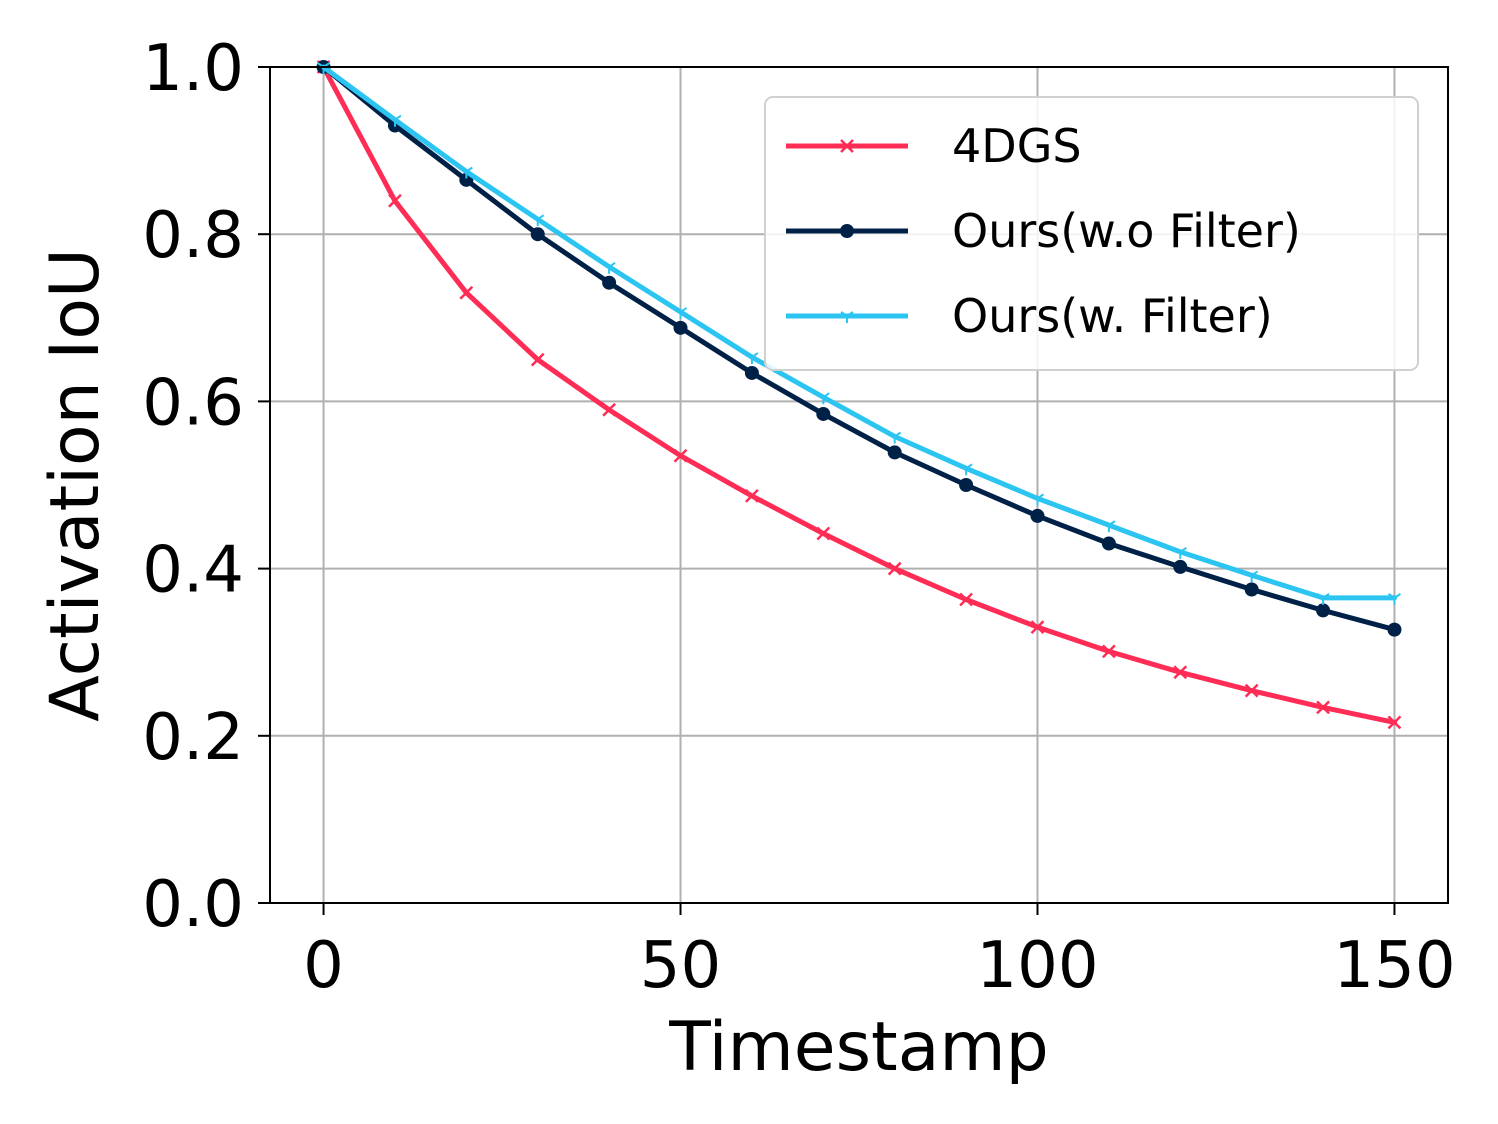 The image size is (1498, 1124). Describe the element at coordinates (1037, 966) in the screenshot. I see `x-tick-label: 100` at that location.